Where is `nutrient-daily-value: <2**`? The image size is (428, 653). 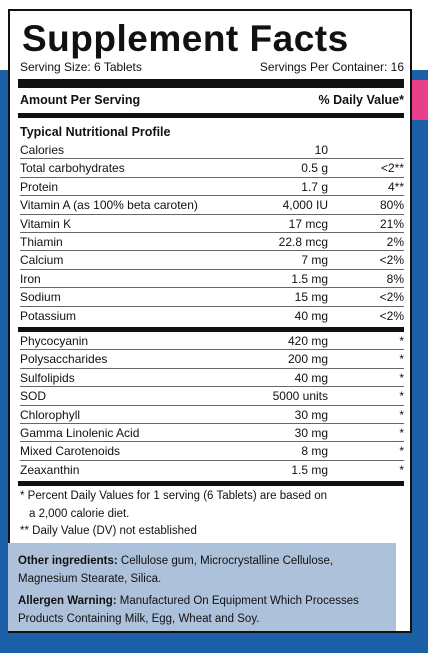
nutrient-daily-value: <2** is located at coordinates (392, 168).